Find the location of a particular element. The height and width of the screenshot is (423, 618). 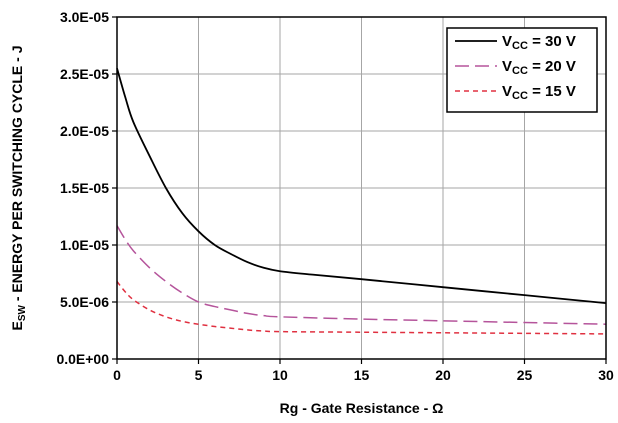

x-tick-label: 30 is located at coordinates (606, 375).